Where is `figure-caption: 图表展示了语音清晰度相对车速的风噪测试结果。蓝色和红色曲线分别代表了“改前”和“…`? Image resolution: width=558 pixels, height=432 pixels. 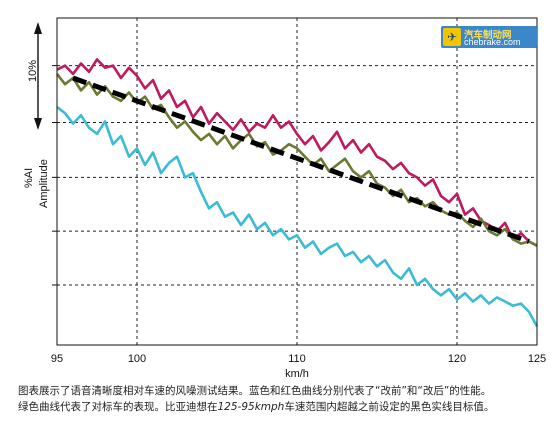
figure-caption: 图表展示了语音清晰度相对车速的风噪测试结果。蓝色和红色曲线分别代表了“改前”和“… is located at coordinates (283, 399).